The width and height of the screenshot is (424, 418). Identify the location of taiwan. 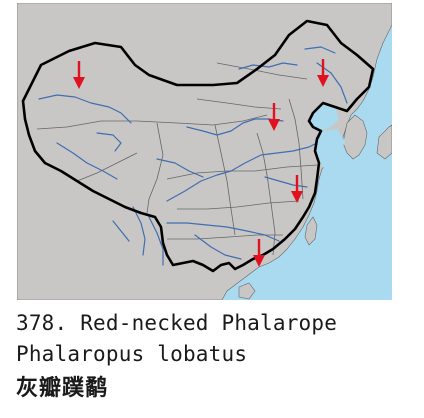
(311, 231).